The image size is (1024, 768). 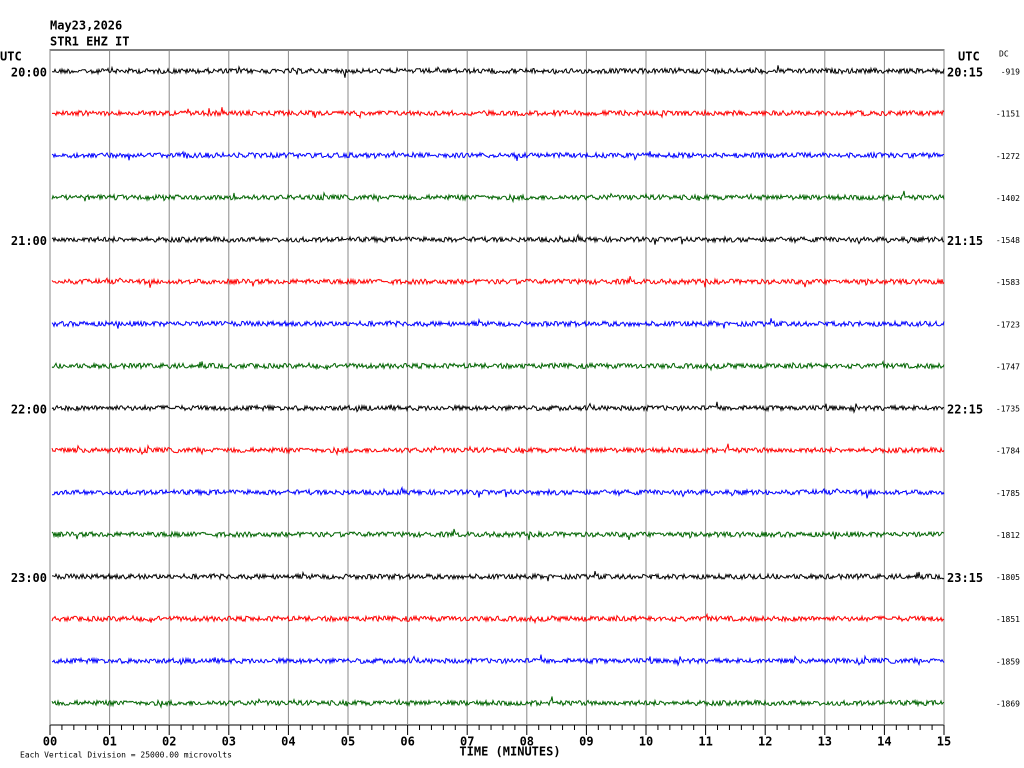 I want to click on x-tick-label: 04, so click(x=288, y=742).